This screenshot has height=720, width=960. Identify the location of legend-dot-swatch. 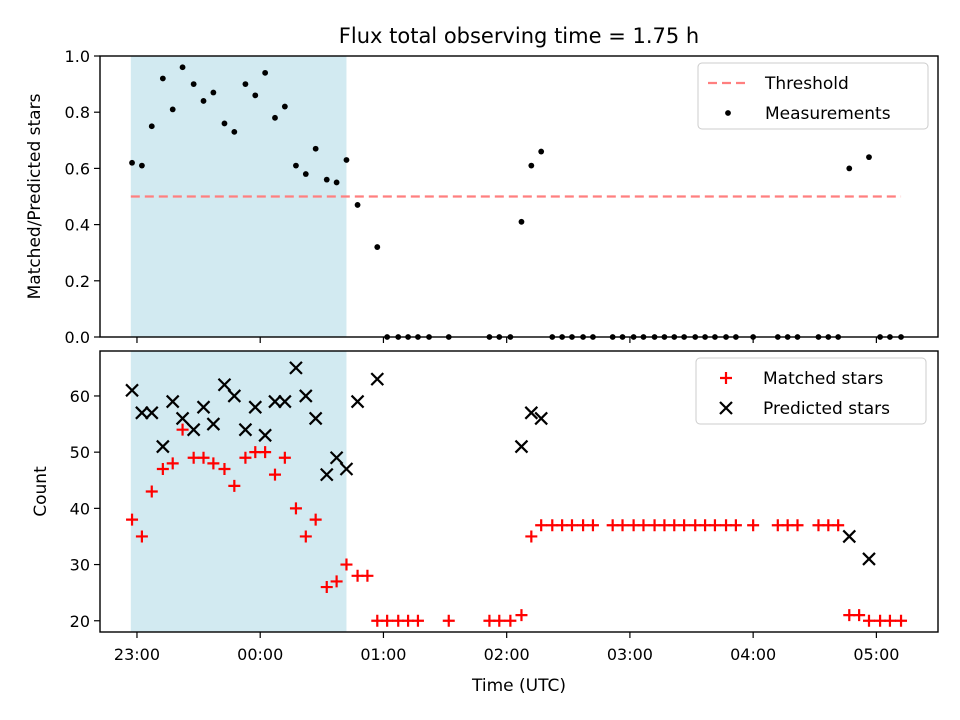
(728, 113).